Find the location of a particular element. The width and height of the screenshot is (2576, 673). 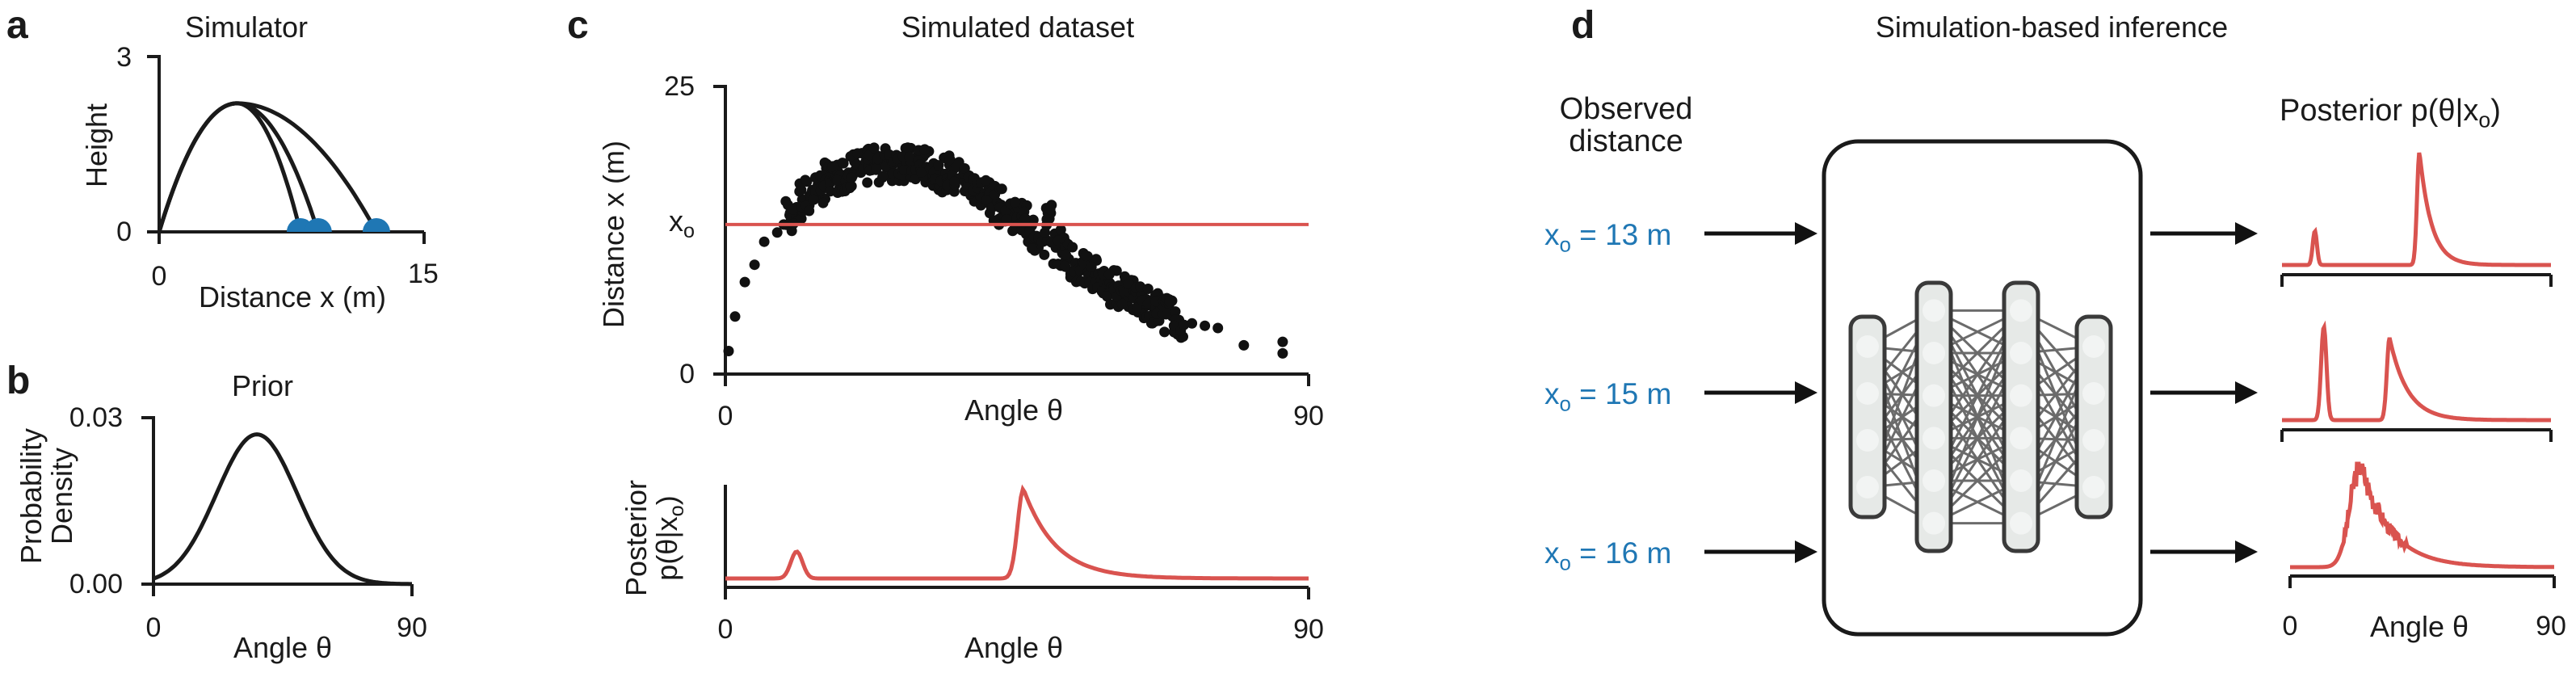

posterior-mini-axes is located at coordinates (2418, 431).